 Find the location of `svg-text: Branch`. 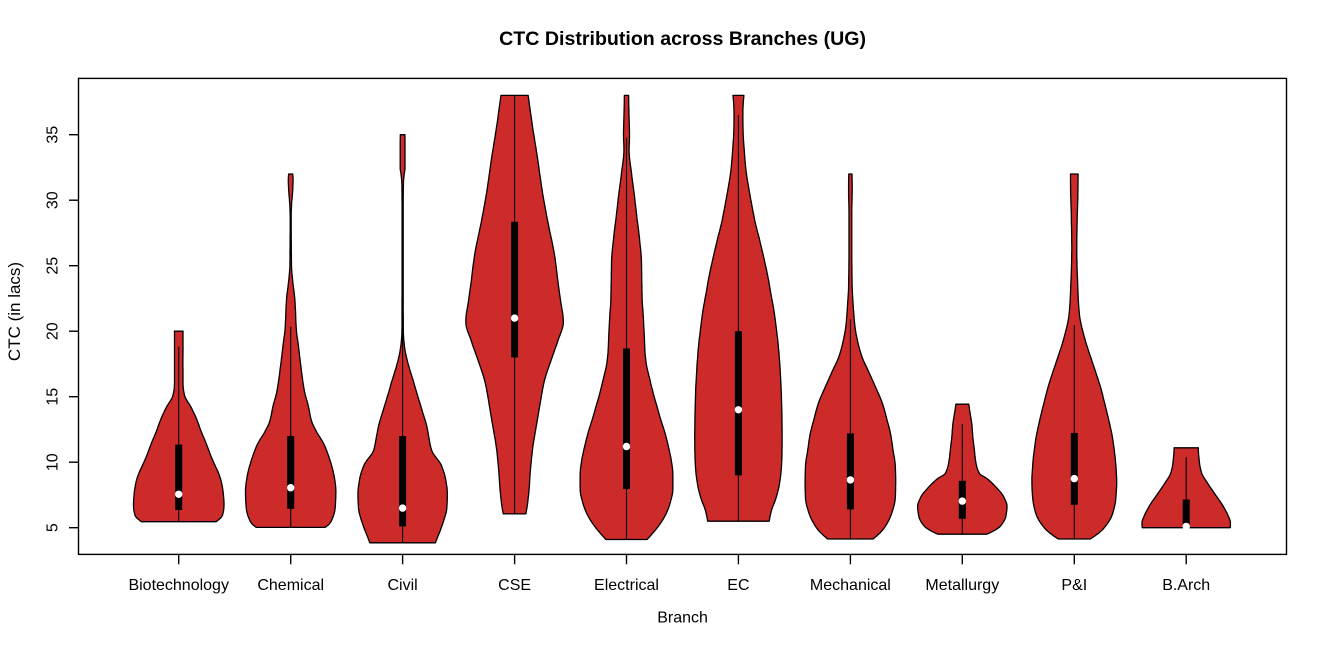

svg-text: Branch is located at coordinates (682, 618).